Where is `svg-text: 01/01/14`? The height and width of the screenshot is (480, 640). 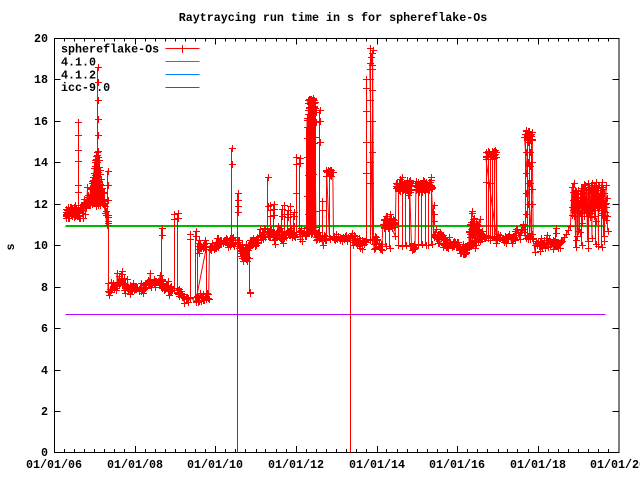 svg-text: 01/01/14 is located at coordinates (377, 465).